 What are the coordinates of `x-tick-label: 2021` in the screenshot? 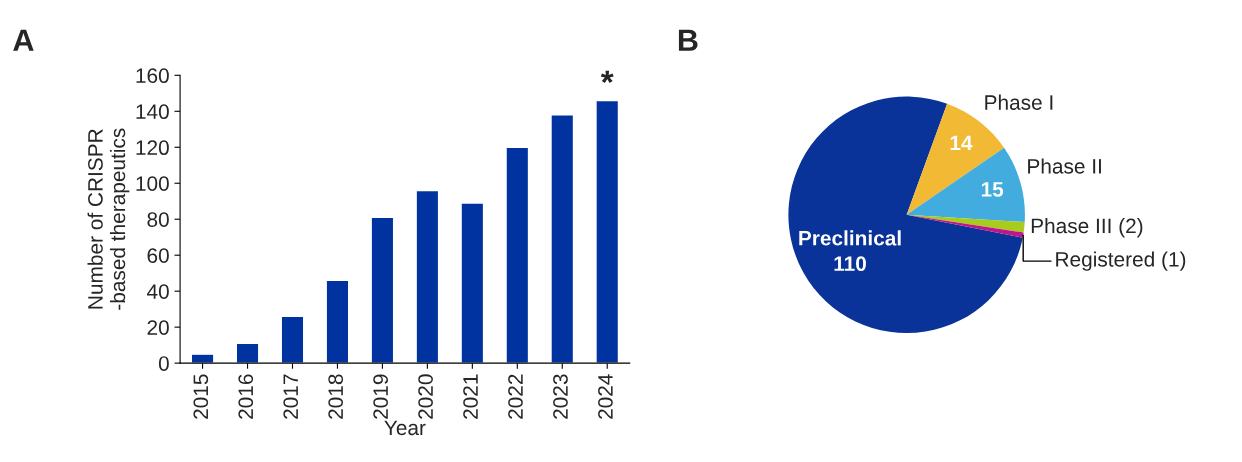 It's located at (470, 396).